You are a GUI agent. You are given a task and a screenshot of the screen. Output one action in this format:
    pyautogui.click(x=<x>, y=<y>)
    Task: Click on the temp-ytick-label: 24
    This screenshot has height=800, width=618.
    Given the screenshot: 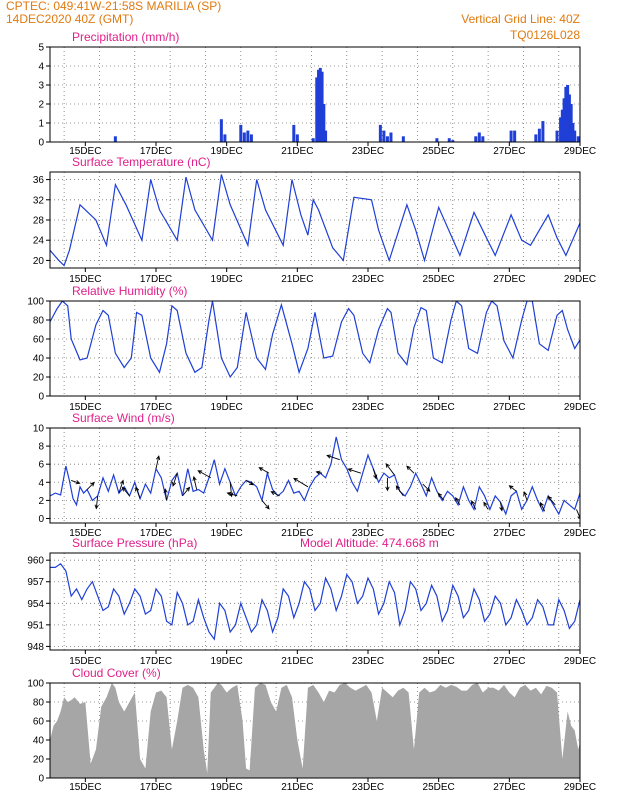 What is the action you would take?
    pyautogui.click(x=39, y=241)
    